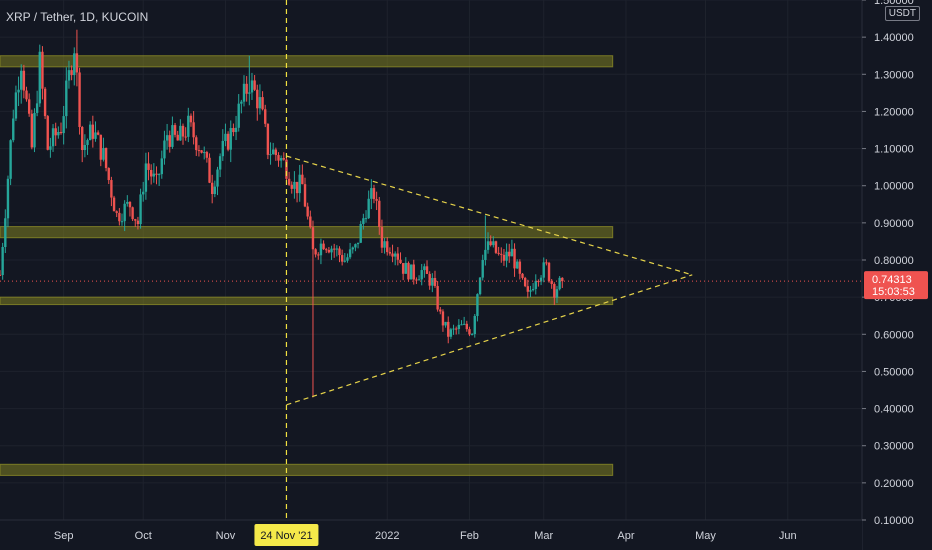 The width and height of the screenshot is (932, 550). Describe the element at coordinates (286, 536) in the screenshot. I see `highlight-date-label: 24 Nov '21` at that location.